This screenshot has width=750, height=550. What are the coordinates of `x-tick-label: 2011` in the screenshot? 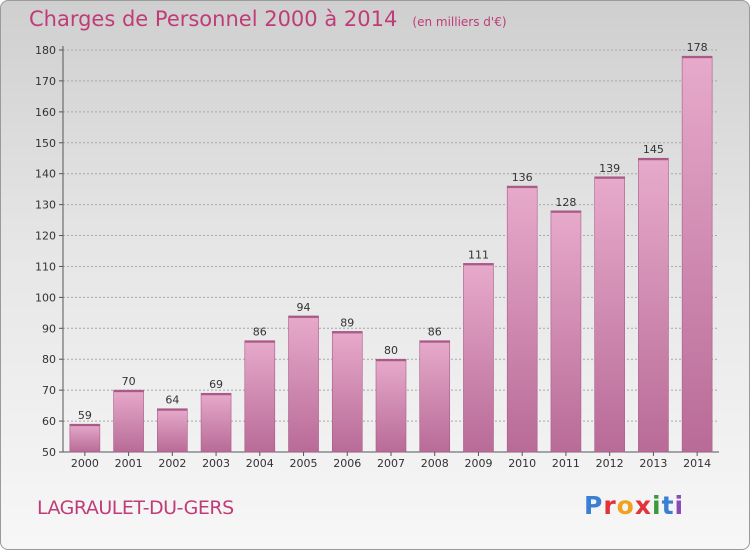 It's located at (566, 463).